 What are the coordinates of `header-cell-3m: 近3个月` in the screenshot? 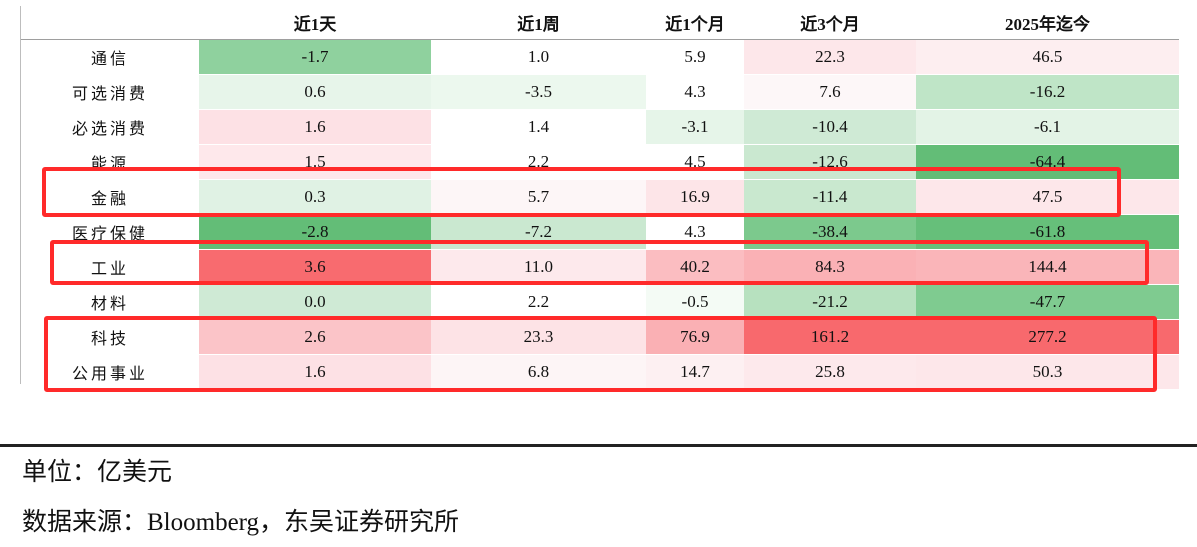 It's located at (830, 23).